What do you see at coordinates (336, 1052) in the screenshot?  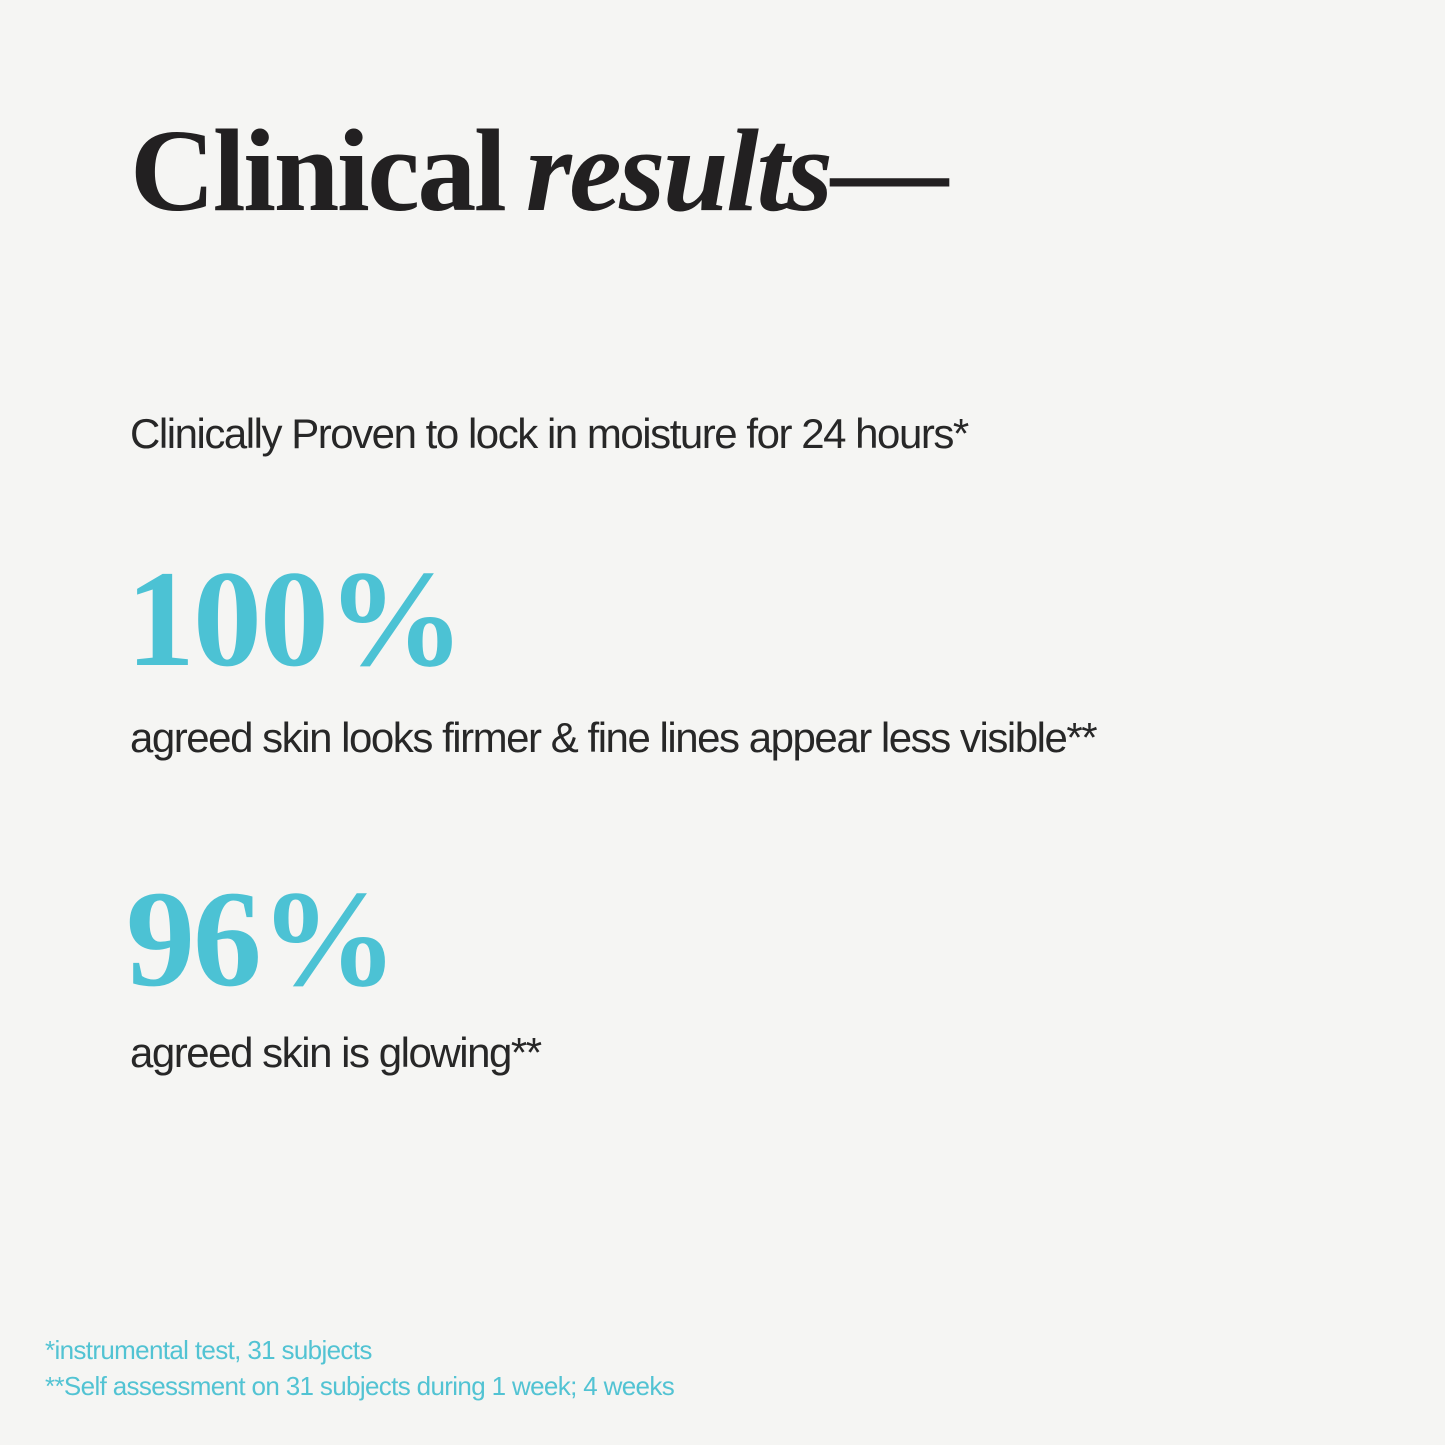 I see `stat-caption-glowing-skin: agreed skin is glowing**` at bounding box center [336, 1052].